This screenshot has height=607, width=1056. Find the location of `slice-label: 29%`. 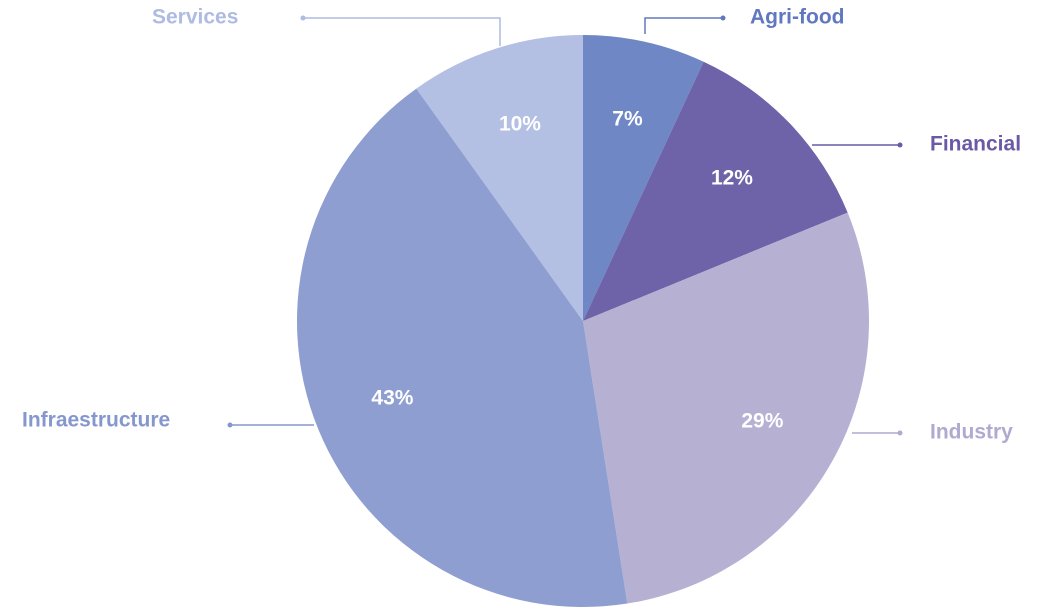

slice-label: 29% is located at coordinates (762, 421).